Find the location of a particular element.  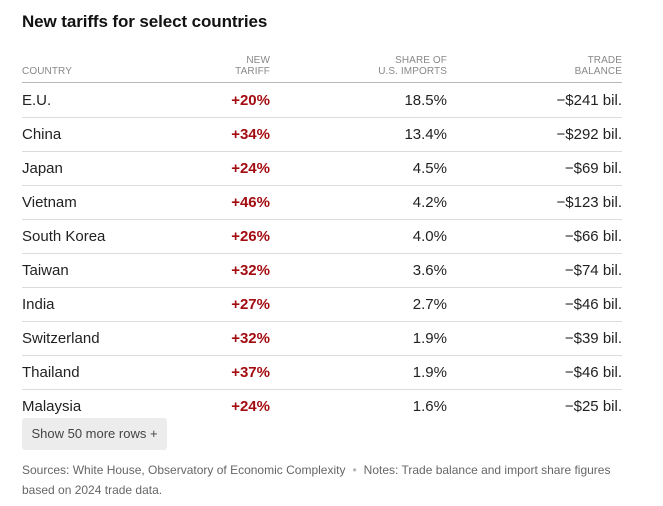

chart-title: New tariffs for select countries is located at coordinates (145, 21).